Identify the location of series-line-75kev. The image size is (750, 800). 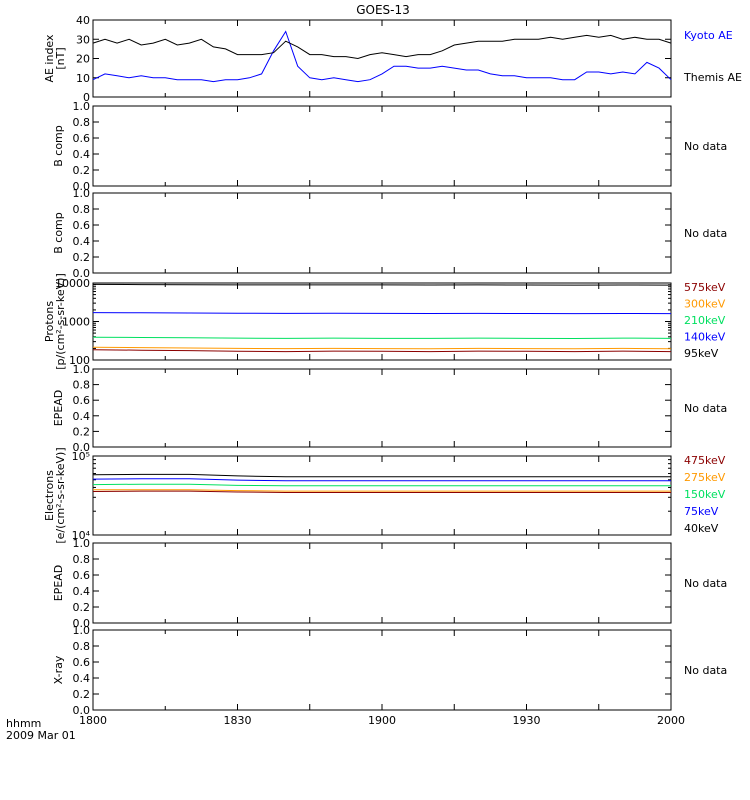
(381, 480).